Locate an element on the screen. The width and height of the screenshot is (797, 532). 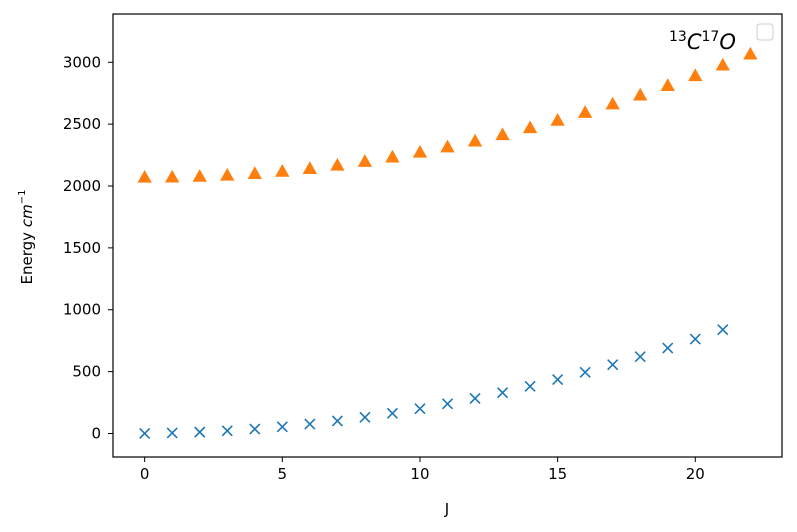
x-tick-label: 15 is located at coordinates (557, 474).